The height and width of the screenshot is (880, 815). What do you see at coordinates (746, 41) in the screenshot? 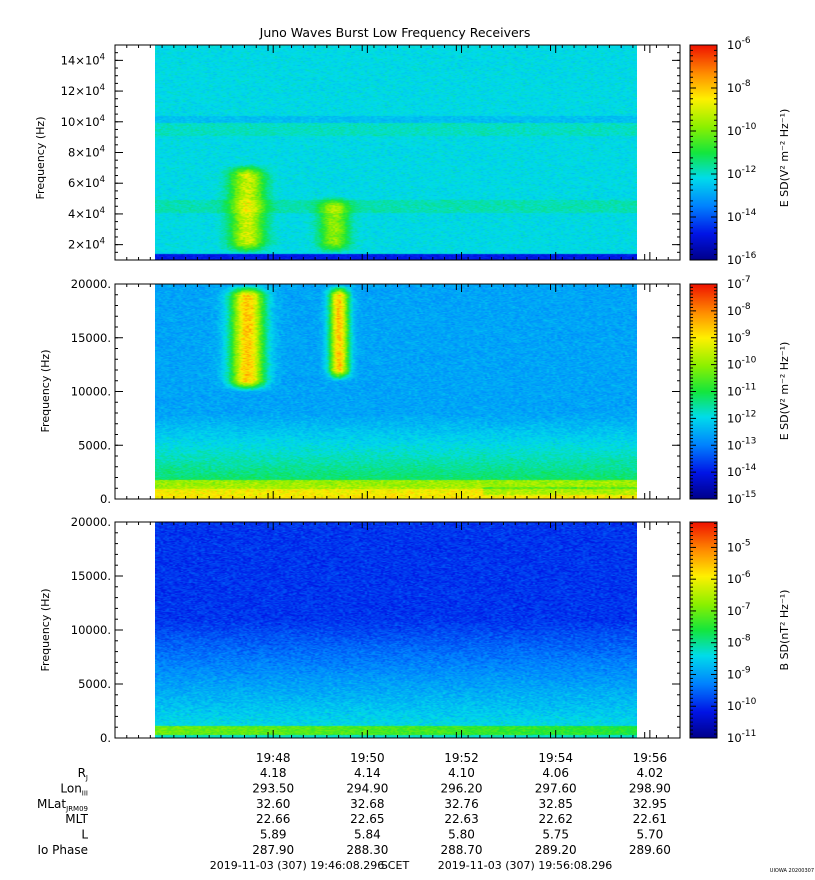
I see `colorbar-tick-exponent: -6` at bounding box center [746, 41].